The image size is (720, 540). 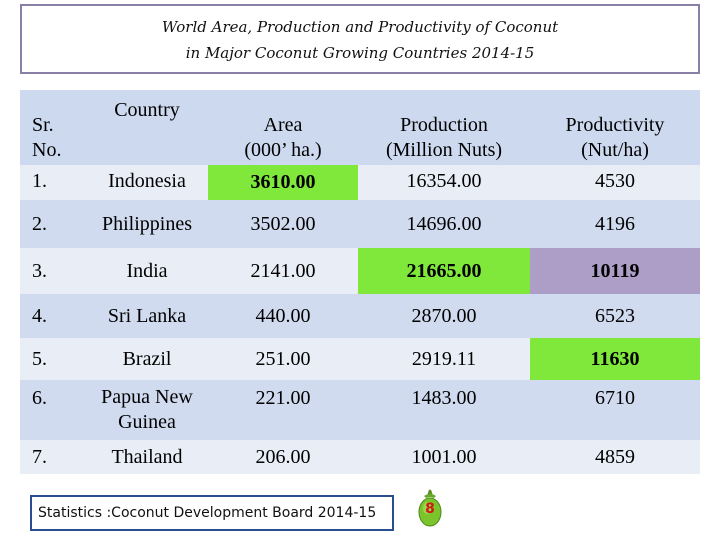 What do you see at coordinates (283, 271) in the screenshot?
I see `cell-area: 2141.00` at bounding box center [283, 271].